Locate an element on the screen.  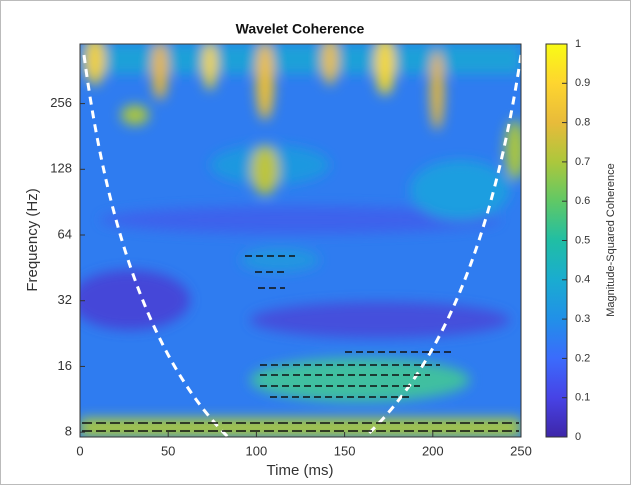
chart-title: Wavelet Coherence is located at coordinates (300, 29).